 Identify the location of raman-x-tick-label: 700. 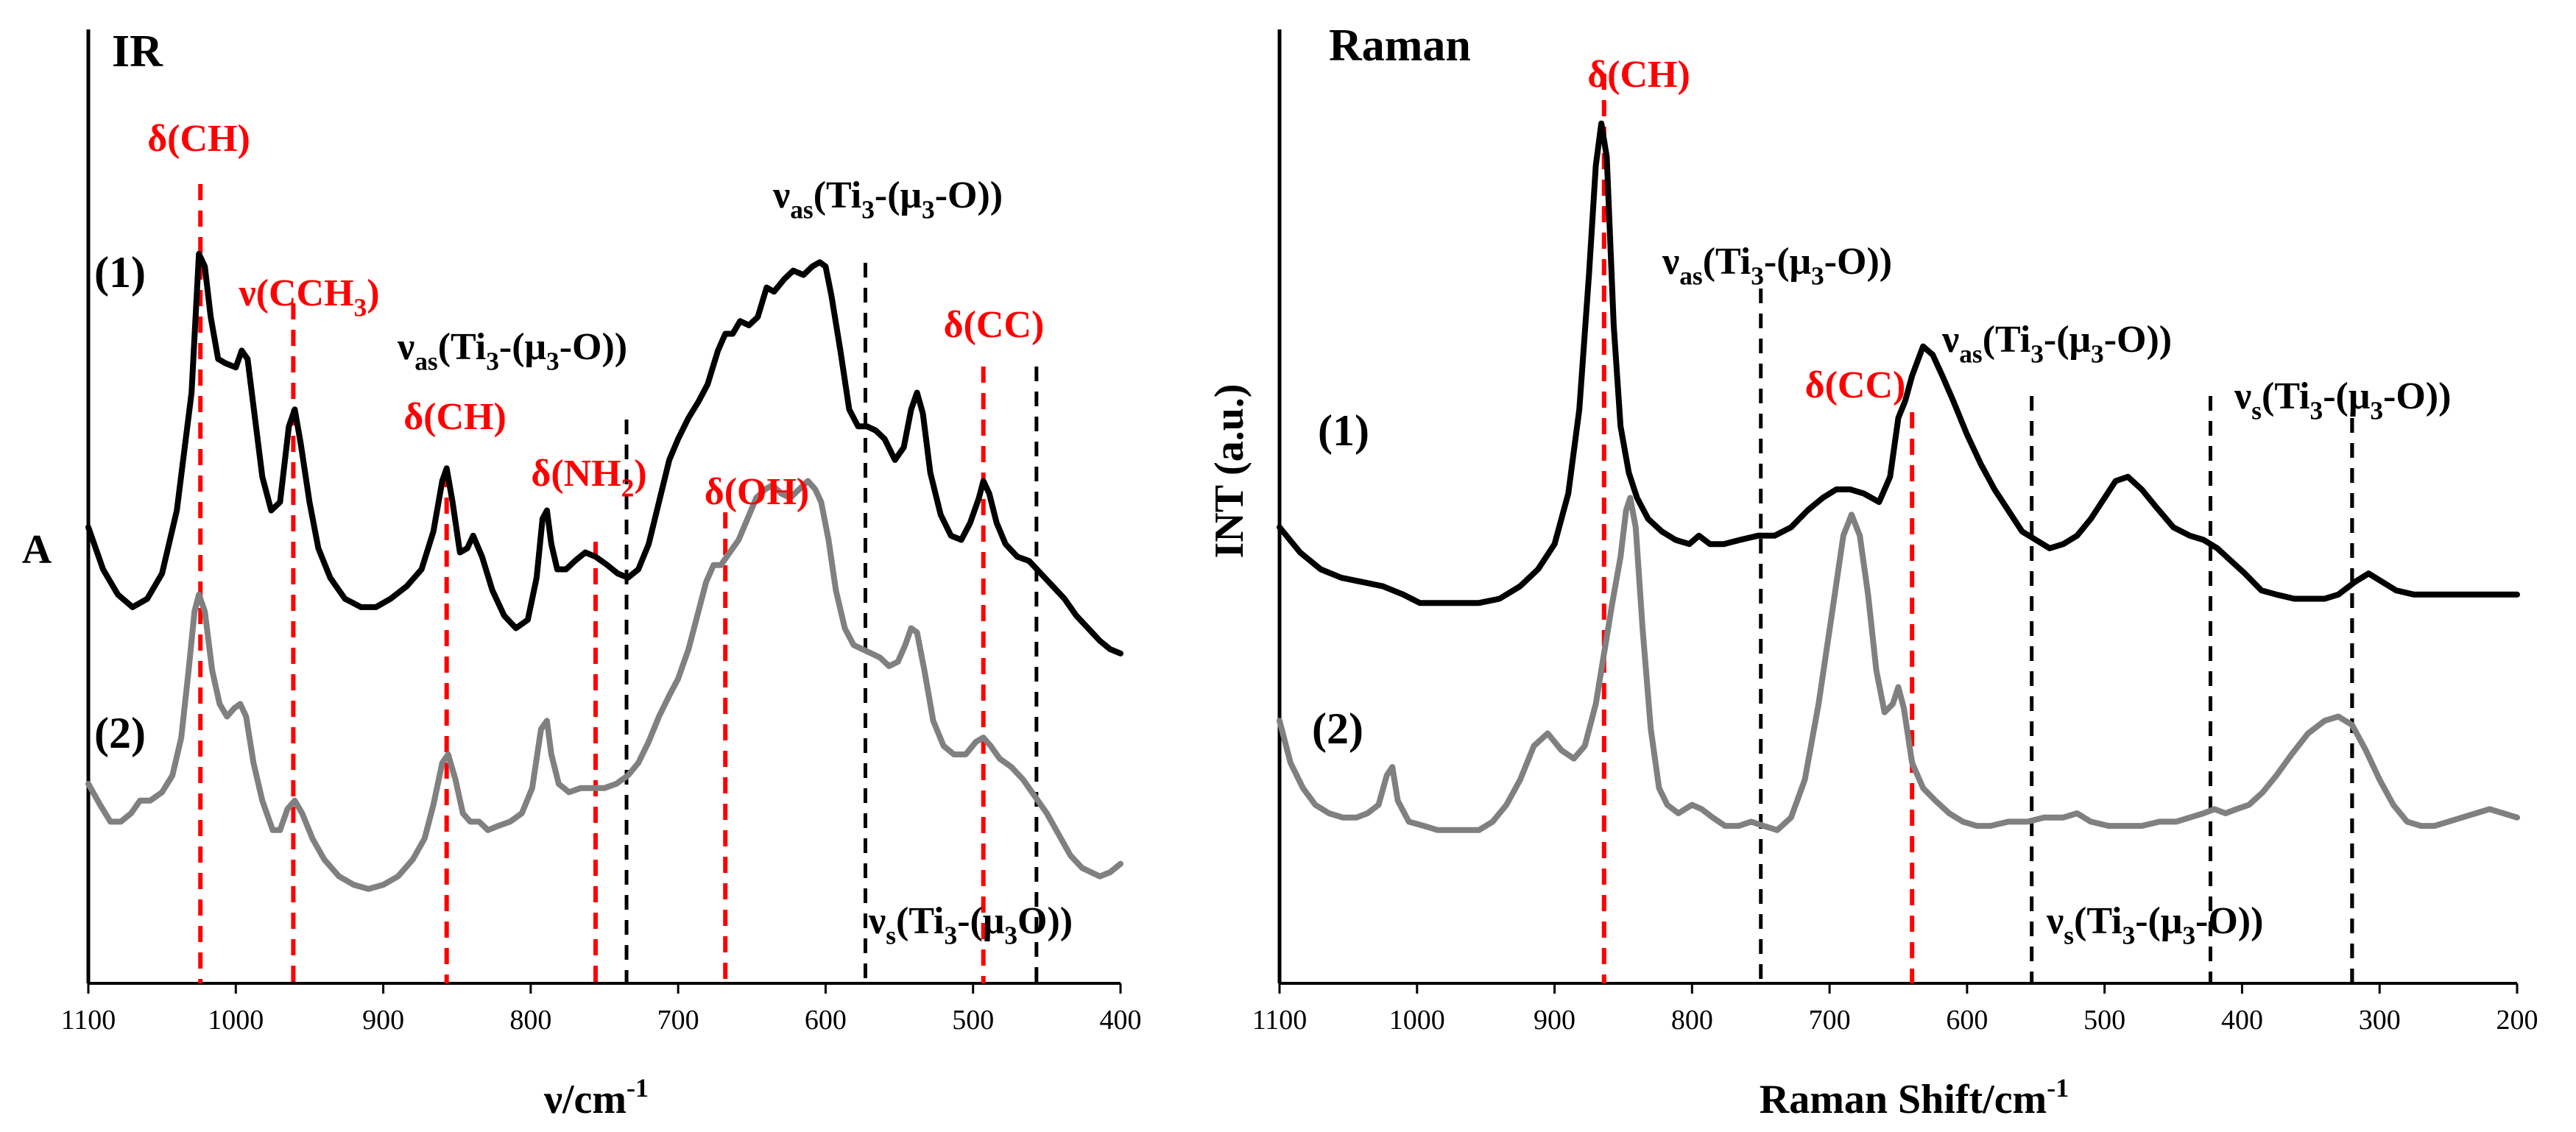
(1830, 1021).